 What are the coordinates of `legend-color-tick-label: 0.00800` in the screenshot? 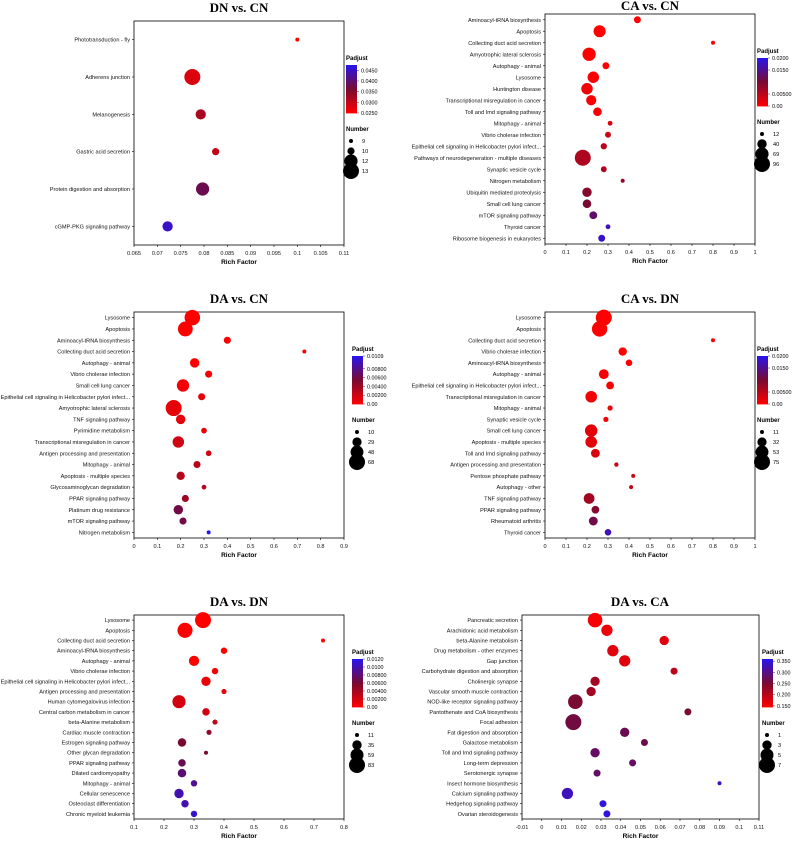 It's located at (377, 676).